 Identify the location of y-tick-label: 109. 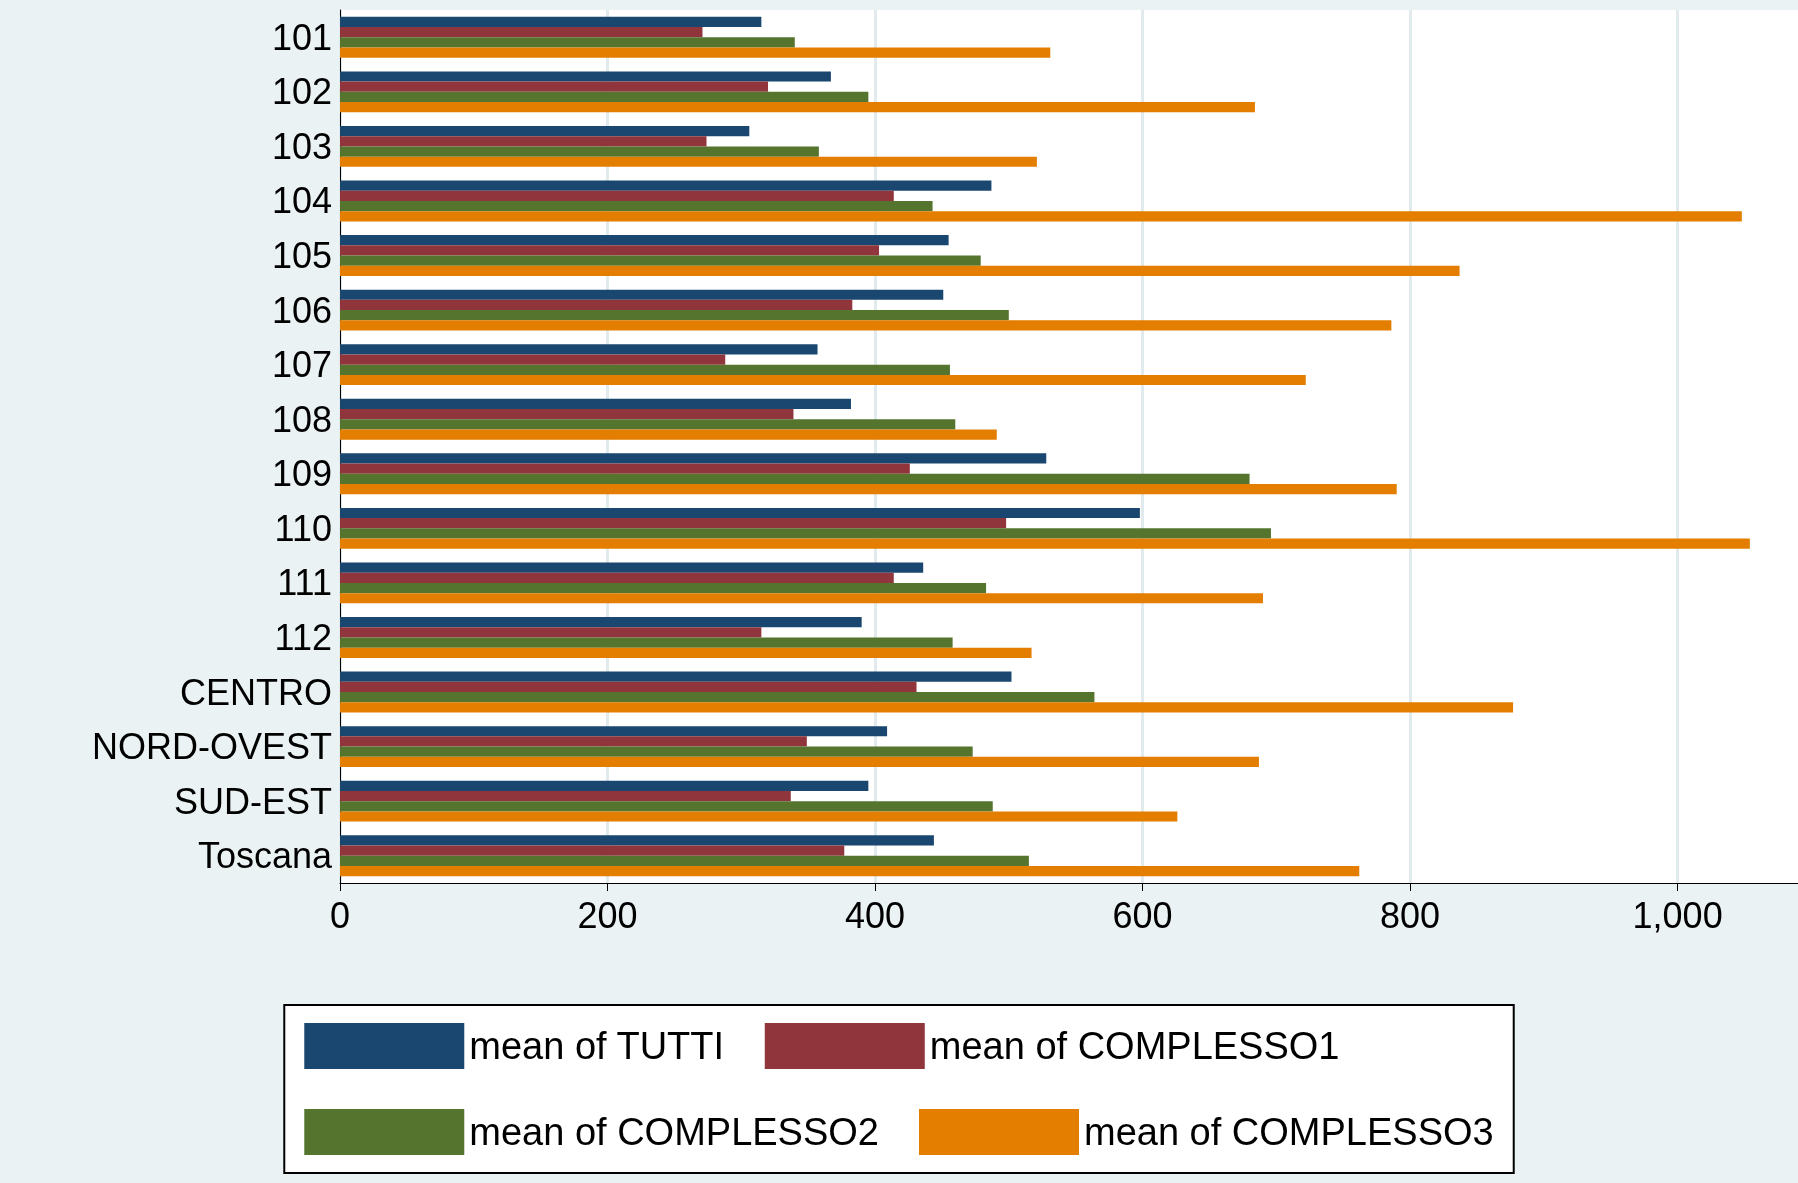
(301, 474).